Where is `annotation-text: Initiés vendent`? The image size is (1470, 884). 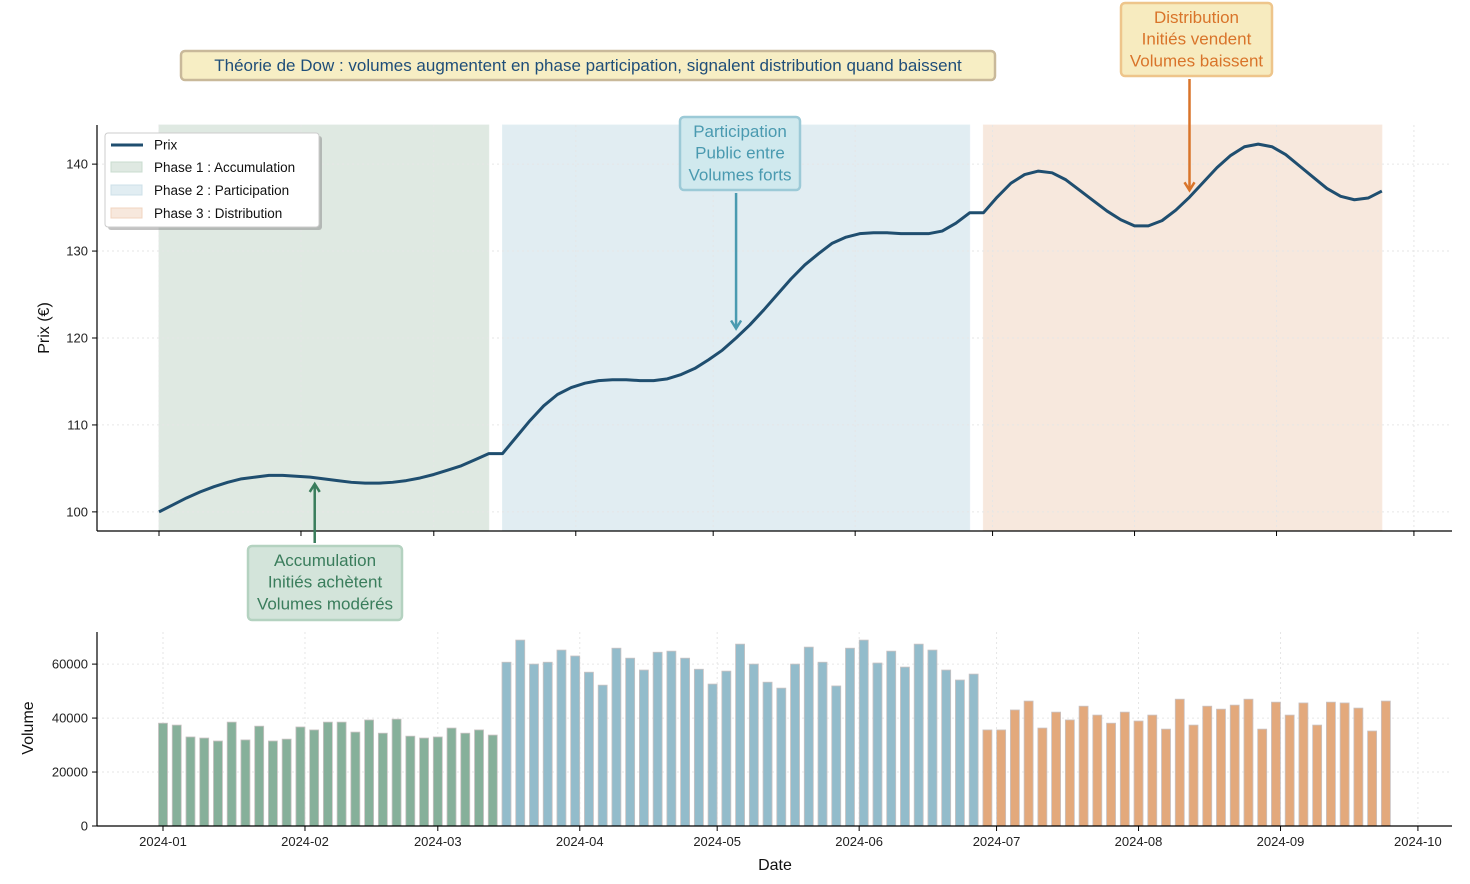
annotation-text: Initiés vendent is located at coordinates (1197, 39).